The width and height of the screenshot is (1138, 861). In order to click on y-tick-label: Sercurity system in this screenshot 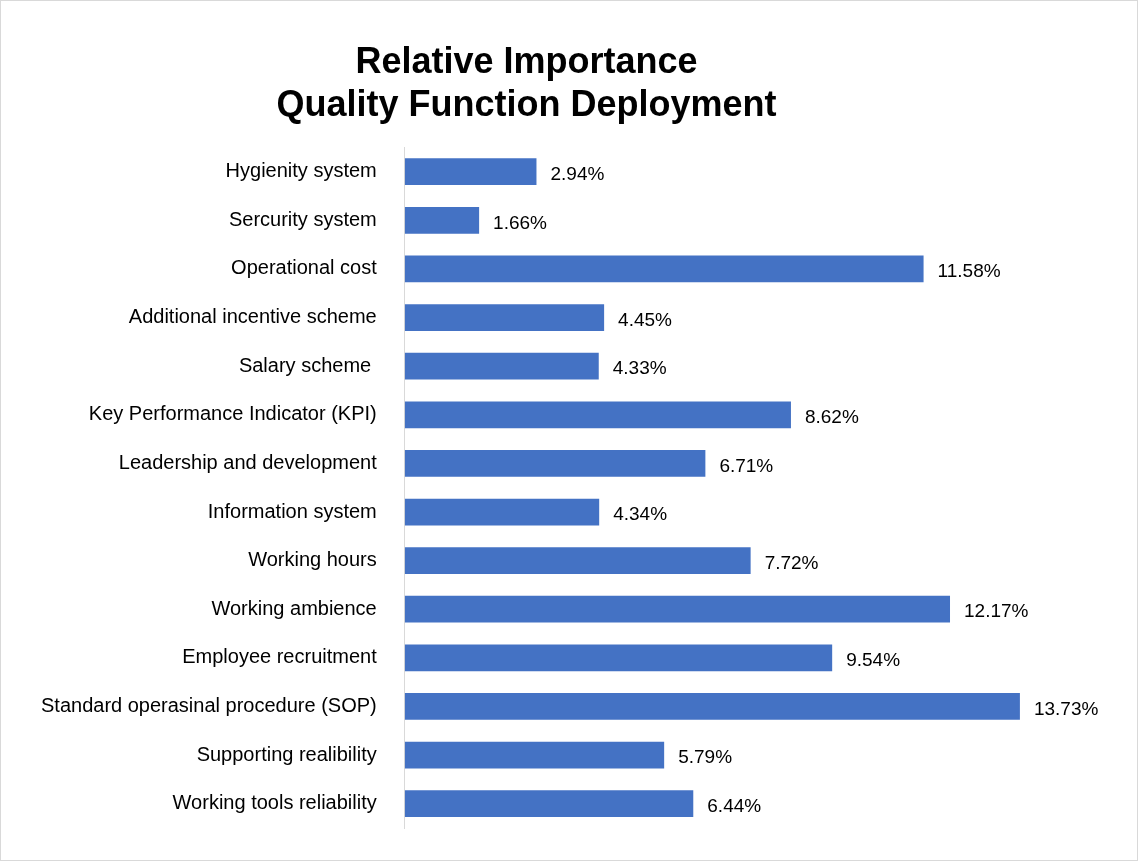, I will do `click(302, 218)`.